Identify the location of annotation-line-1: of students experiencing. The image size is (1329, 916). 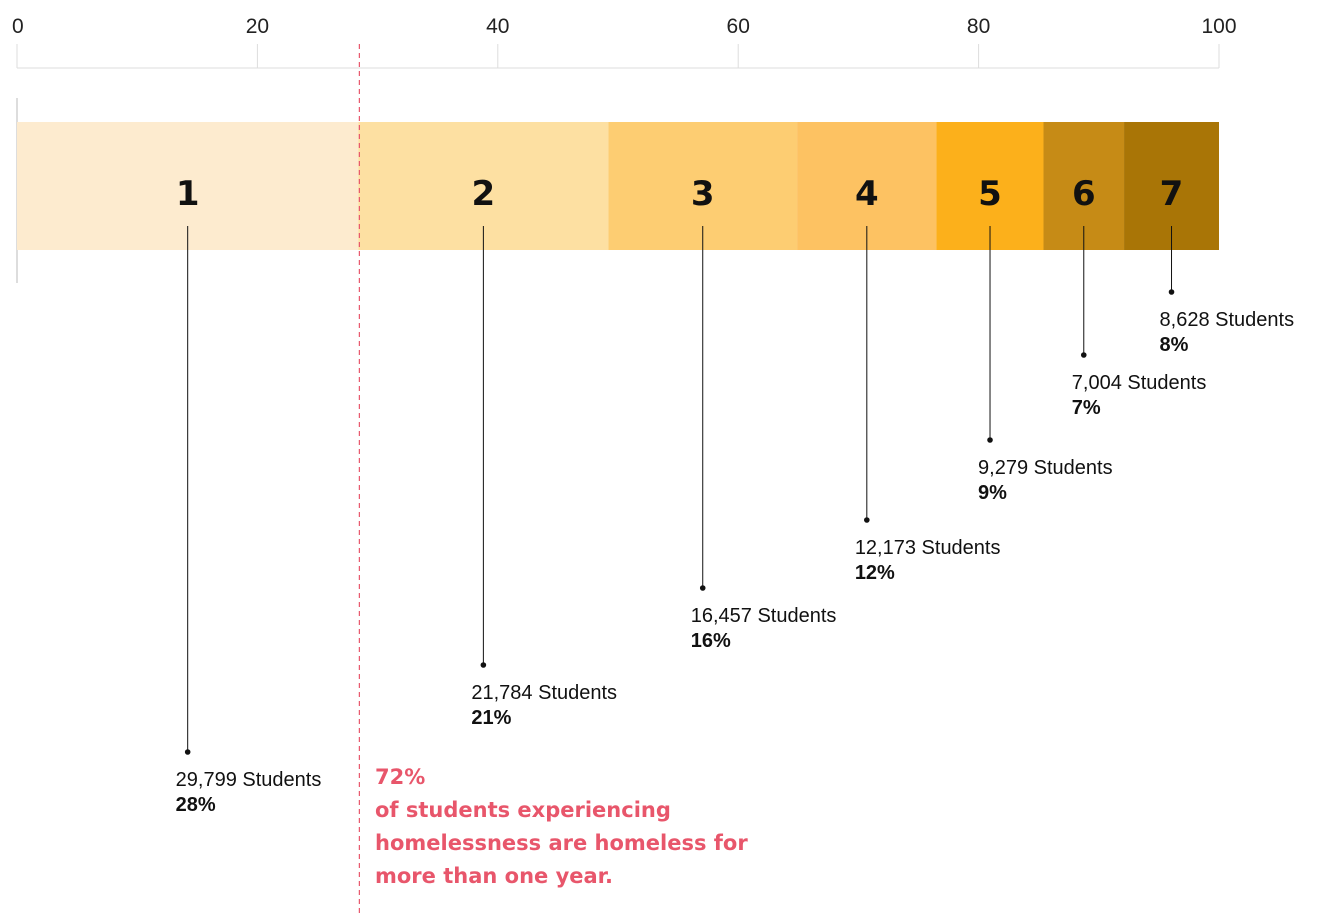
(523, 810).